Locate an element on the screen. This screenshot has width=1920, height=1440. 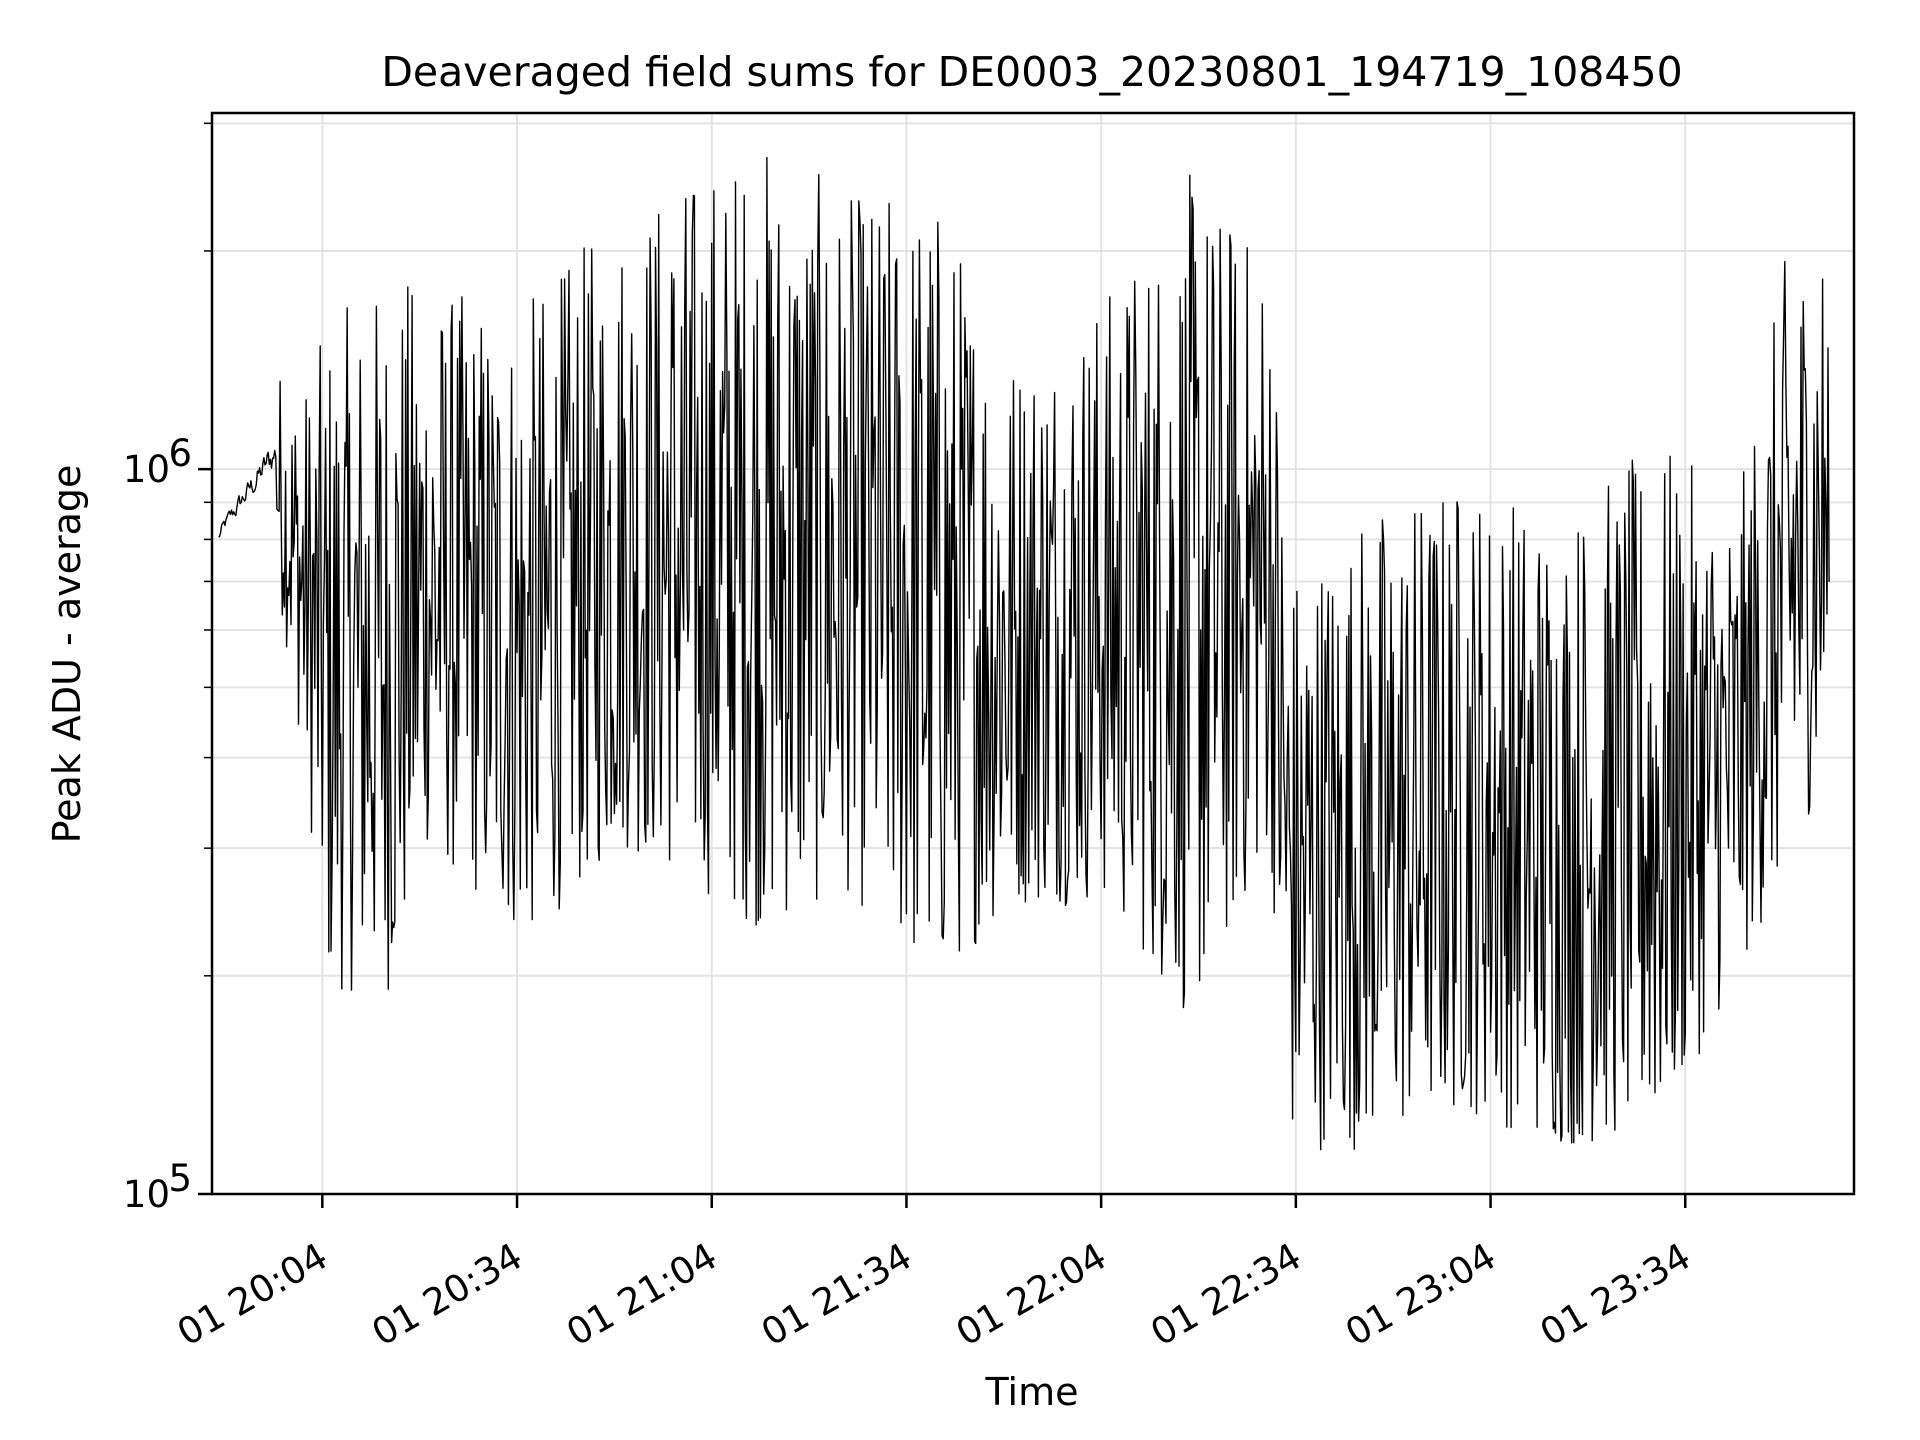
y-tick-label: 10⁵ is located at coordinates (157, 1186).